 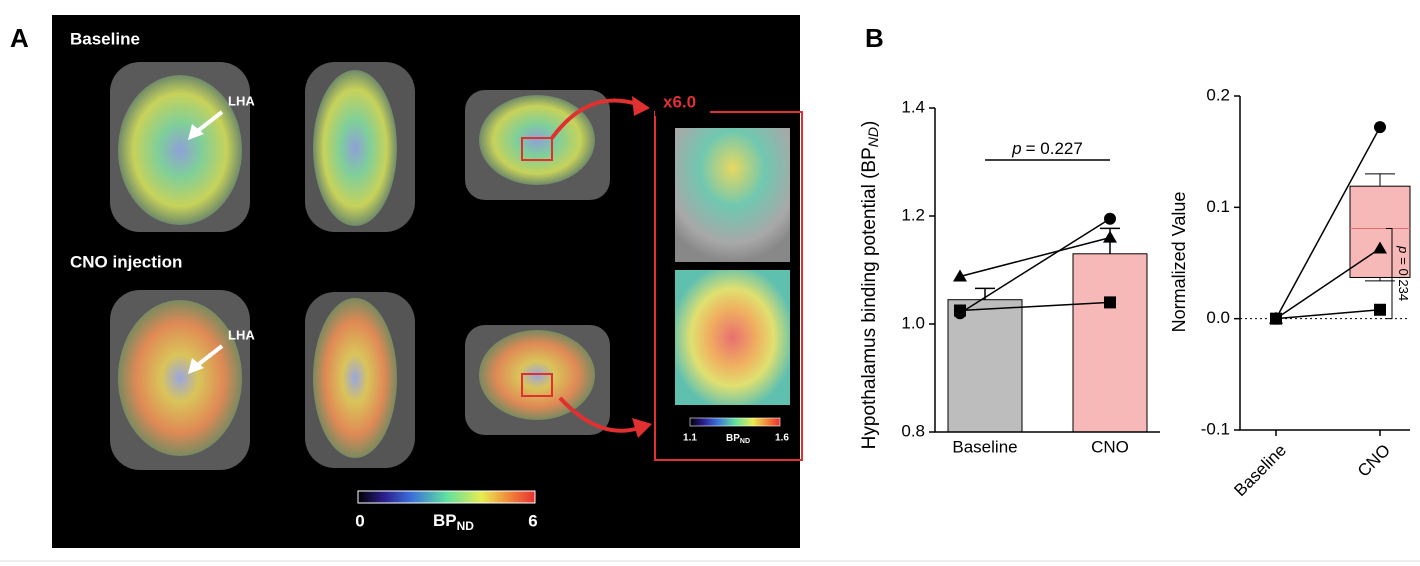 I want to click on p-value: = 0.234, so click(x=1403, y=279).